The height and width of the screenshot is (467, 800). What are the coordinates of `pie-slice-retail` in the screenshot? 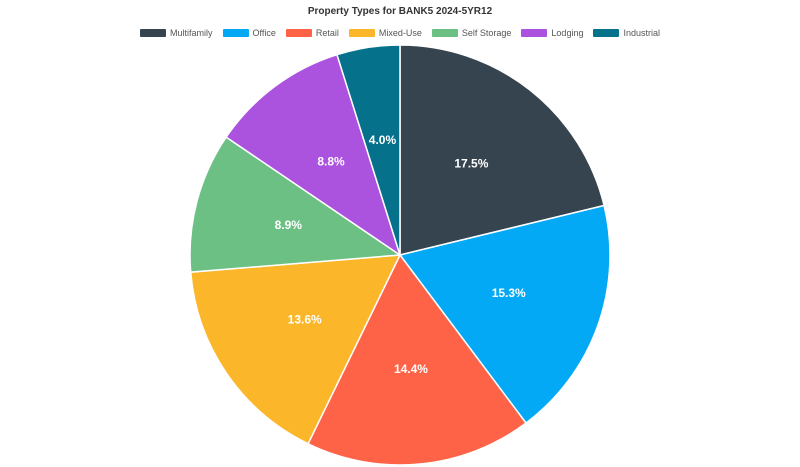 It's located at (417, 359).